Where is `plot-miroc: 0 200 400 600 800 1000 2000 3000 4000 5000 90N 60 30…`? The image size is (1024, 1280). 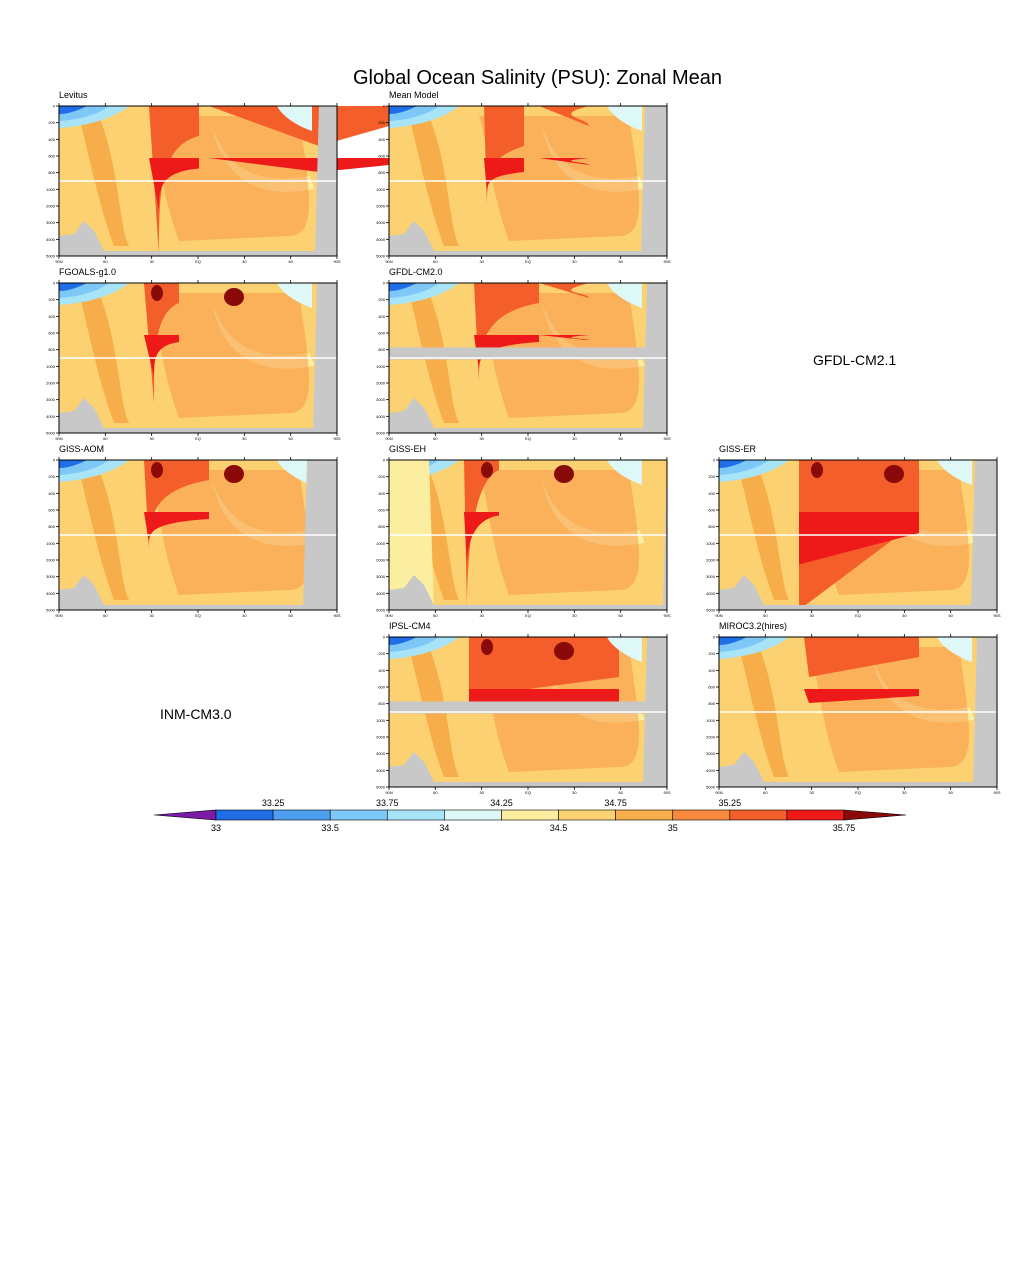
plot-miroc: 0 200 400 600 800 1000 2000 3000 4000 5000 90N 60 30… is located at coordinates (853, 713).